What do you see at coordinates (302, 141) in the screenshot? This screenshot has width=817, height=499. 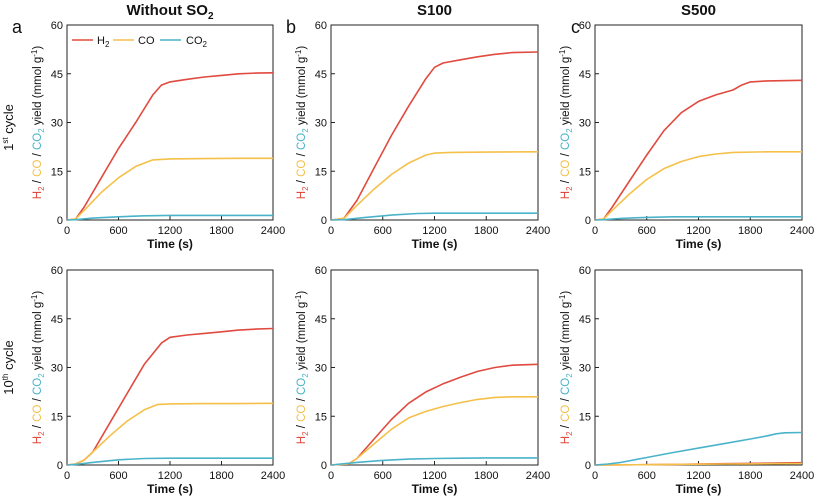 I see `ylabel-co2: CO` at bounding box center [302, 141].